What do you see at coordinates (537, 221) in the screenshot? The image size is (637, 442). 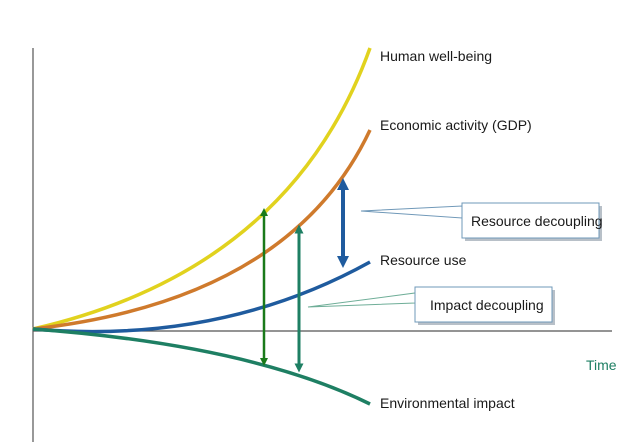 I see `resource-decoupling-text: Resource decoupling` at bounding box center [537, 221].